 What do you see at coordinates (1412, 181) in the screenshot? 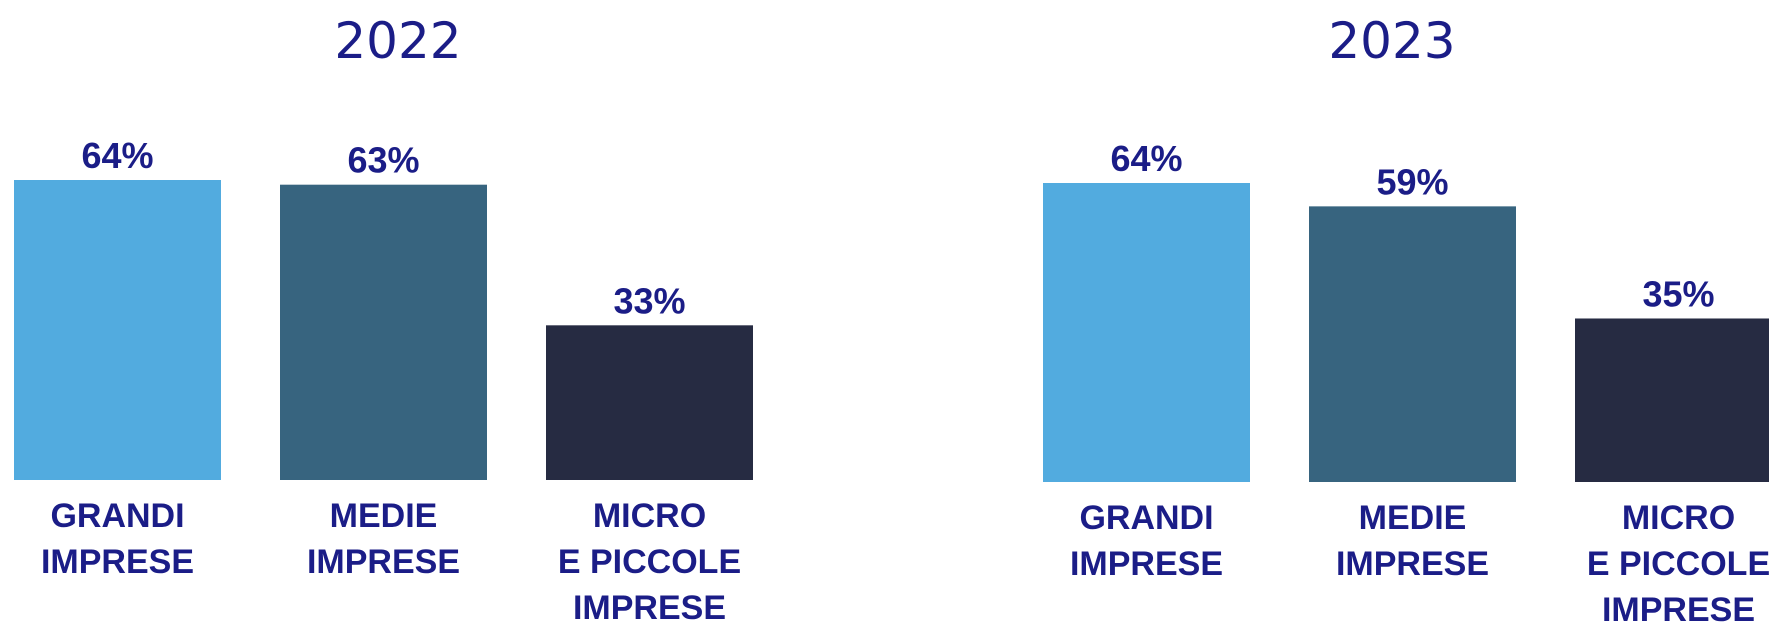
I see `data-label: 59%` at bounding box center [1412, 181].